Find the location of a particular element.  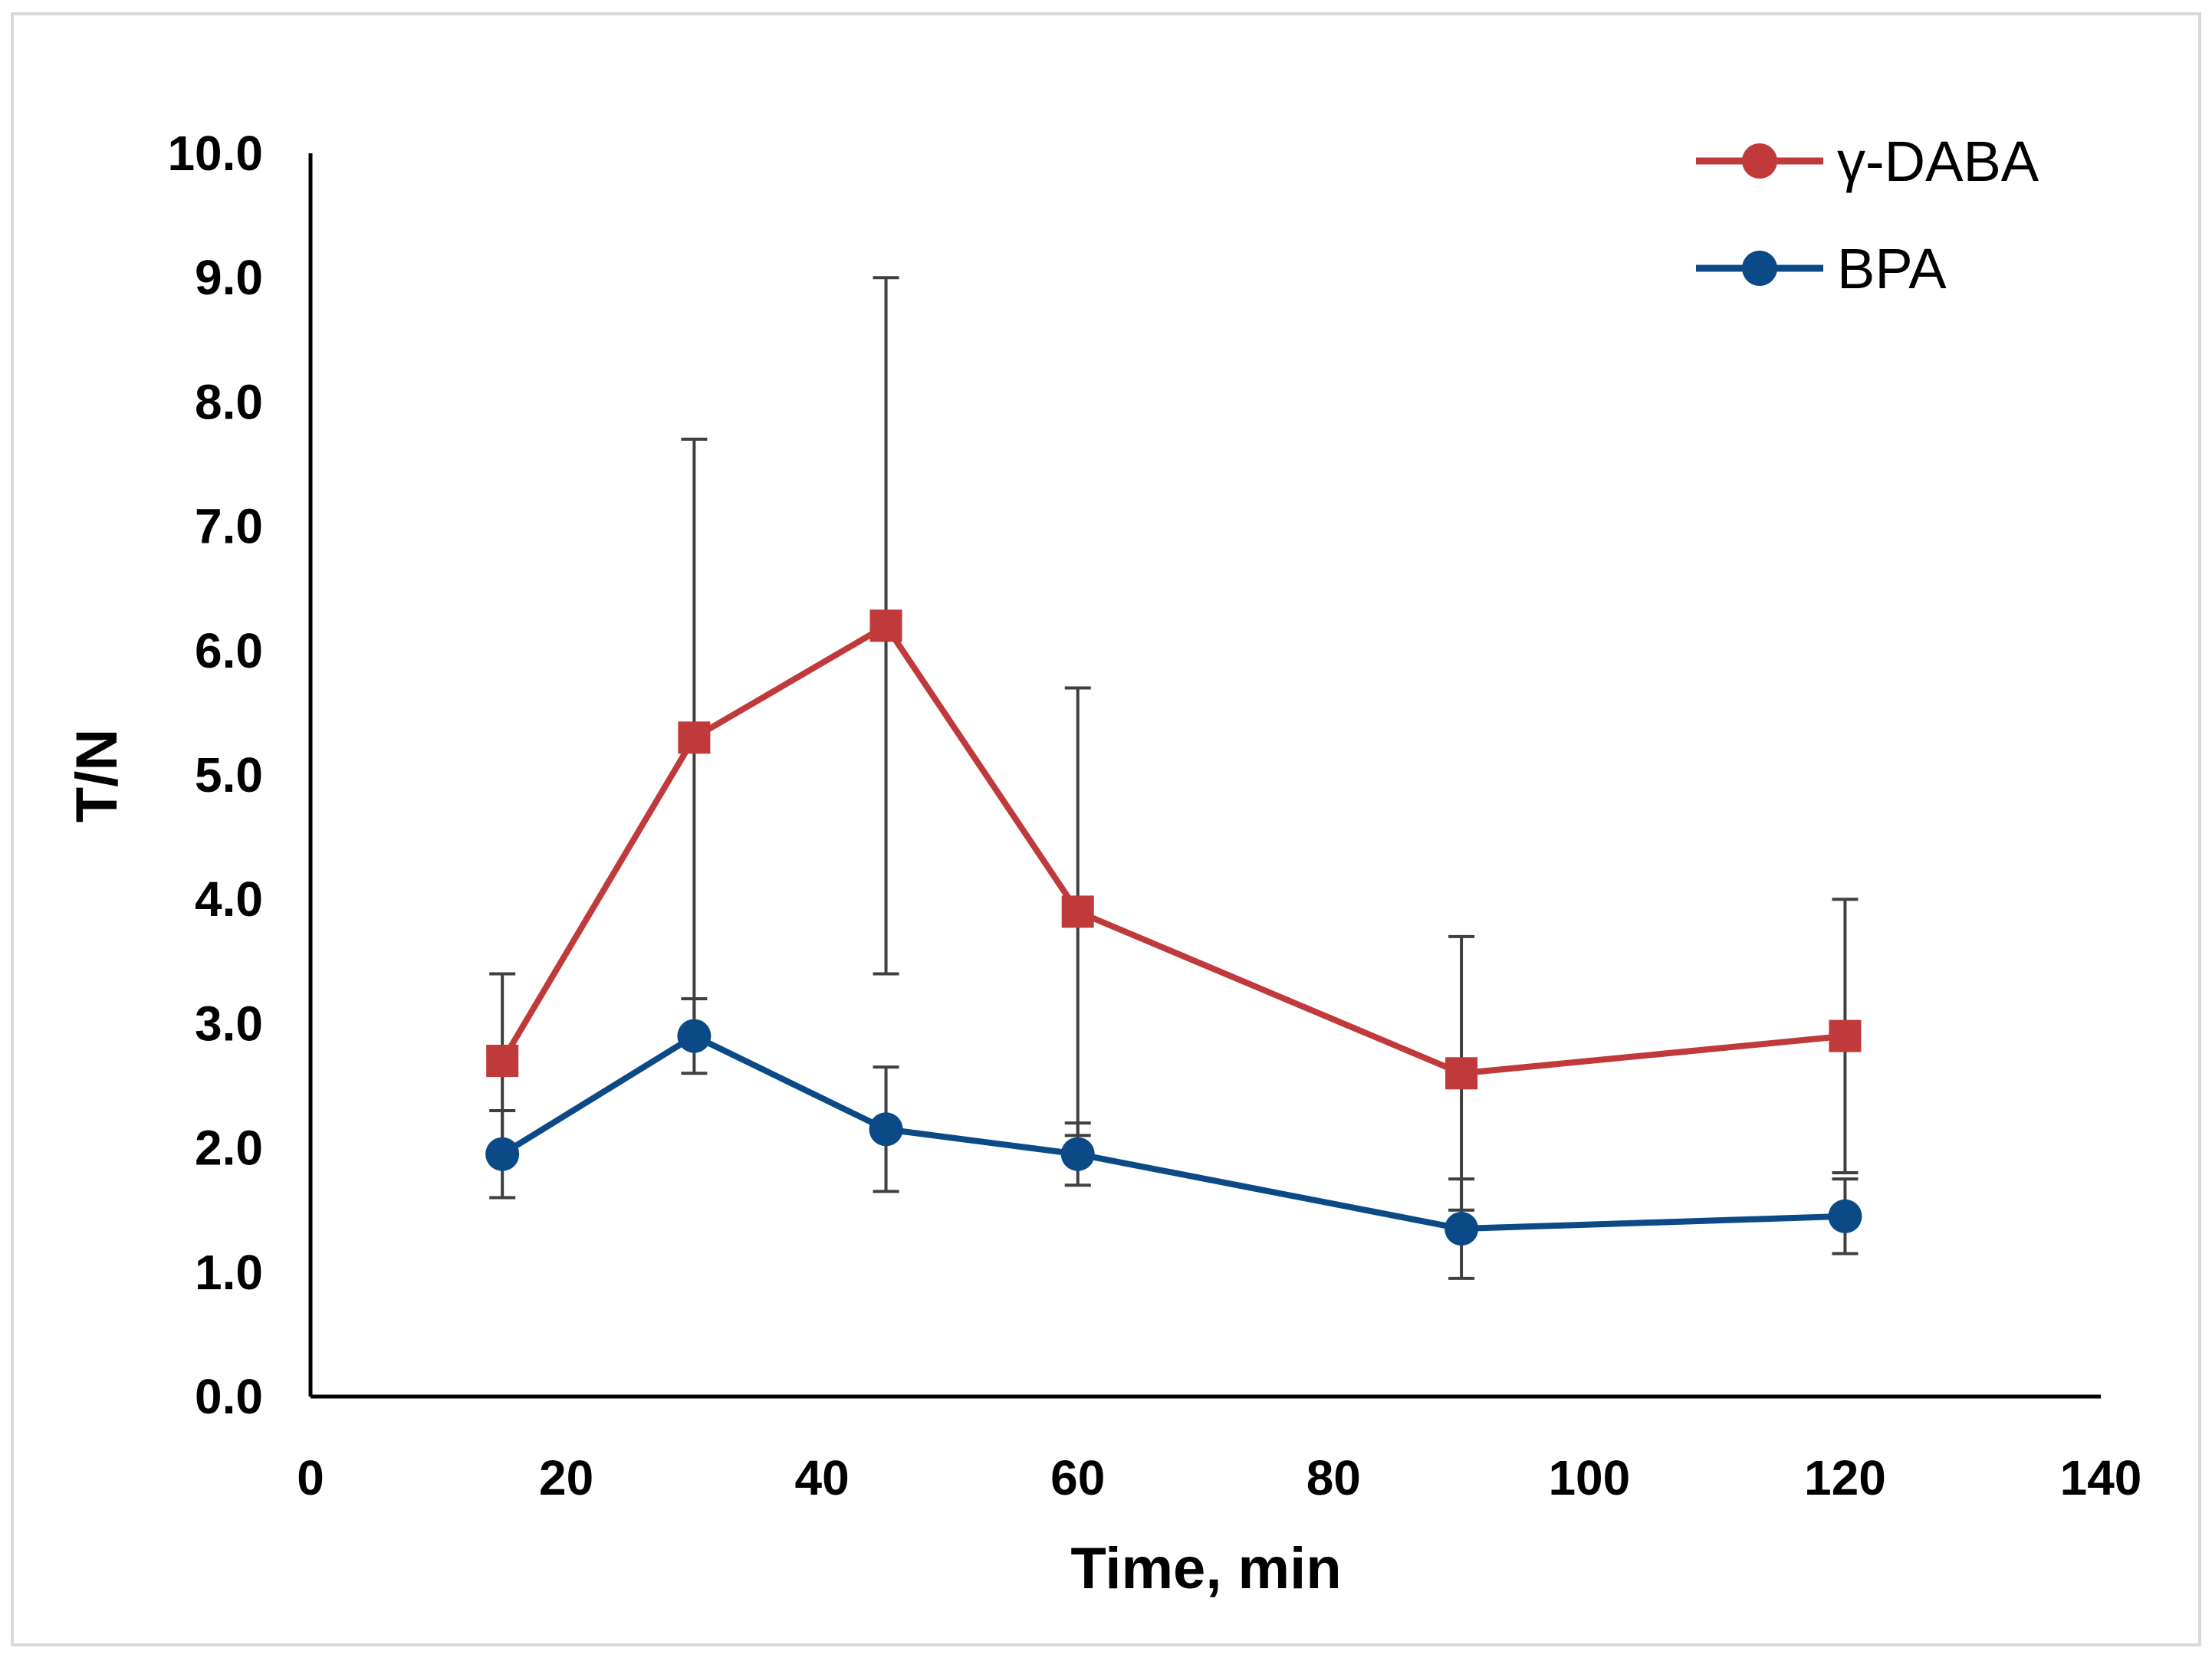

y-tick-label: 5.0 is located at coordinates (229, 775).